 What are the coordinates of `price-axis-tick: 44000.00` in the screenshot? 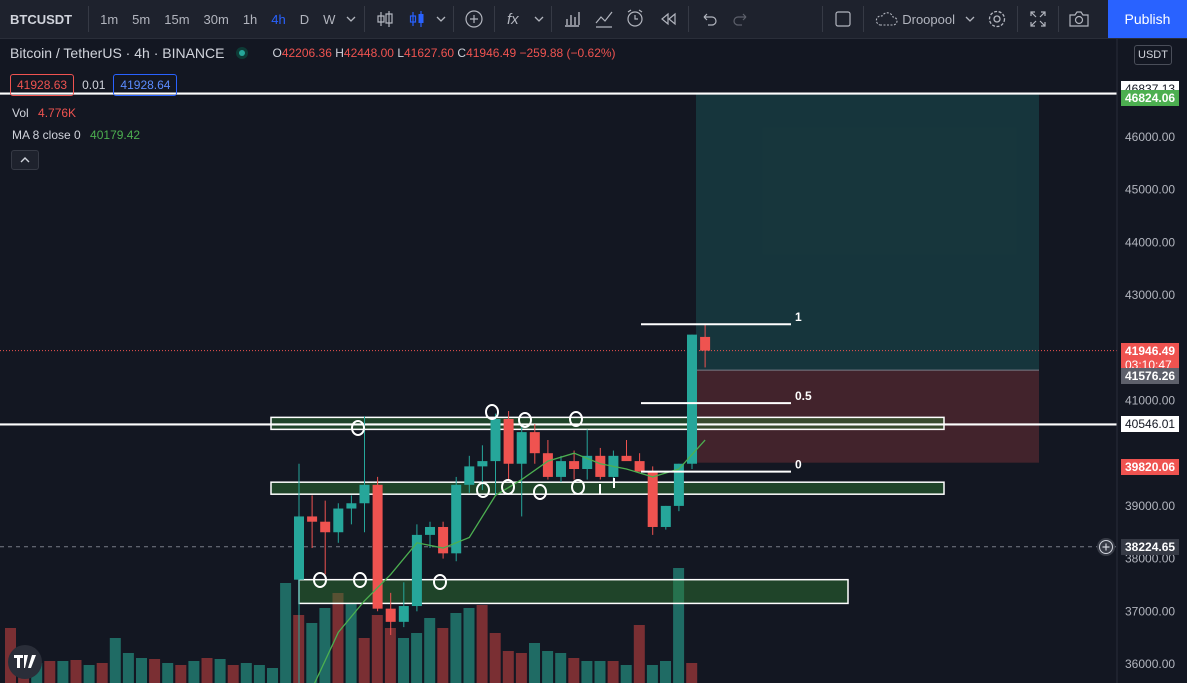 It's located at (1150, 242).